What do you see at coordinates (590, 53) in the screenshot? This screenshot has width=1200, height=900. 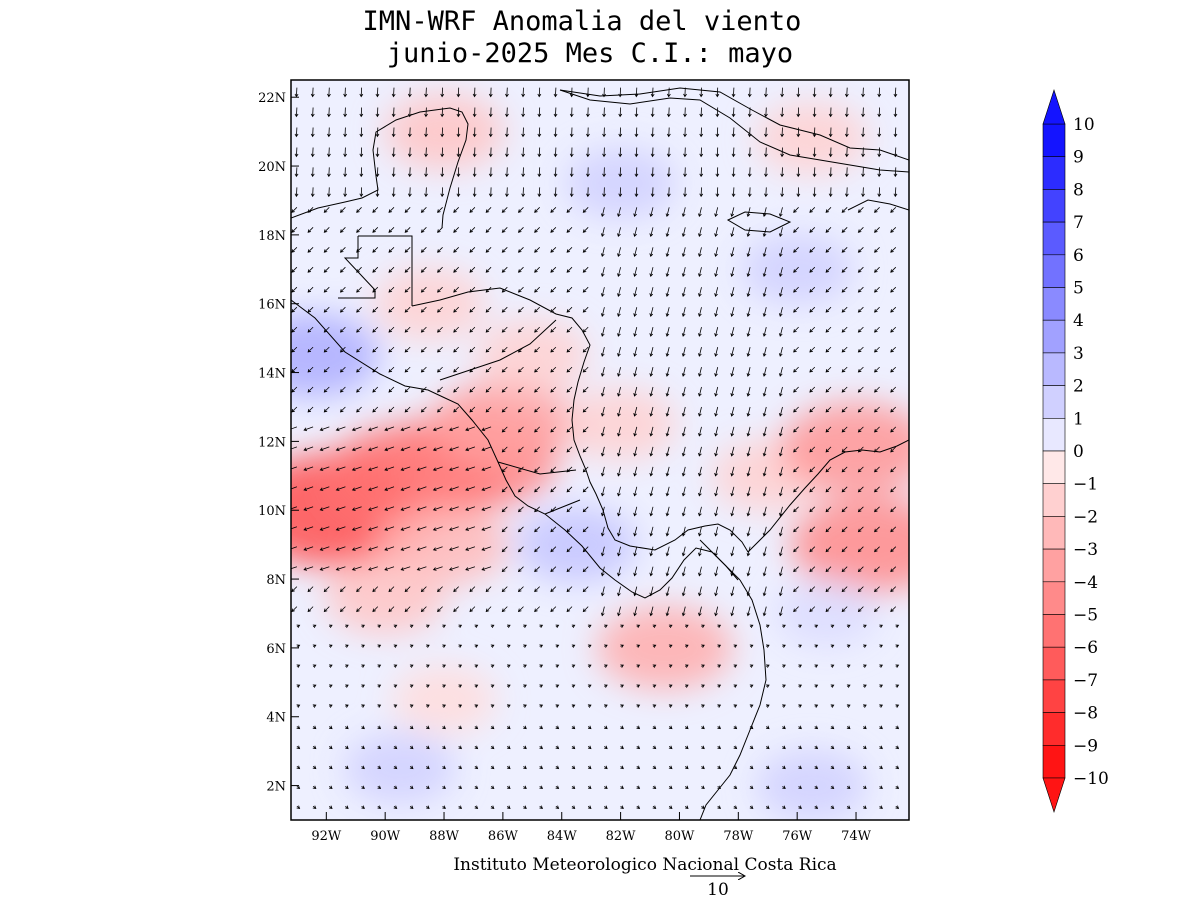 I see `map-title-line-2: junio-2025 Mes C.I.: mayo` at bounding box center [590, 53].